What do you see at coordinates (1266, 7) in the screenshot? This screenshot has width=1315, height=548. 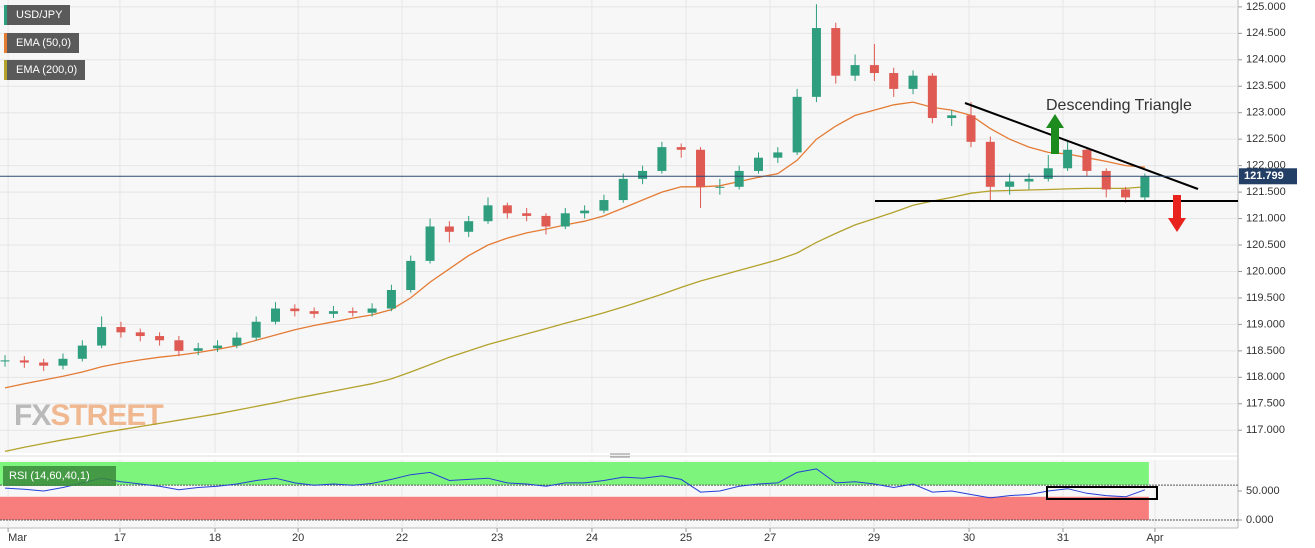 I see `y-tick-label: 125.000` at bounding box center [1266, 7].